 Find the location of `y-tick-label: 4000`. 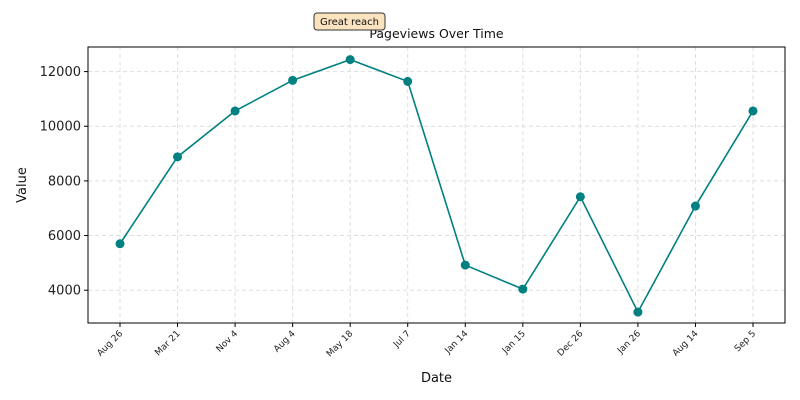

y-tick-label: 4000 is located at coordinates (64, 291).